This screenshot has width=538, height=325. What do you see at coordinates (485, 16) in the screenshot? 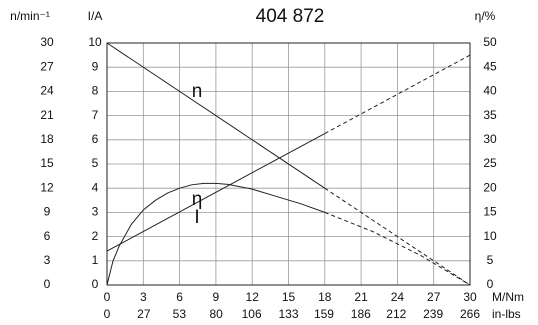
I see `axis-label: η/%` at bounding box center [485, 16].